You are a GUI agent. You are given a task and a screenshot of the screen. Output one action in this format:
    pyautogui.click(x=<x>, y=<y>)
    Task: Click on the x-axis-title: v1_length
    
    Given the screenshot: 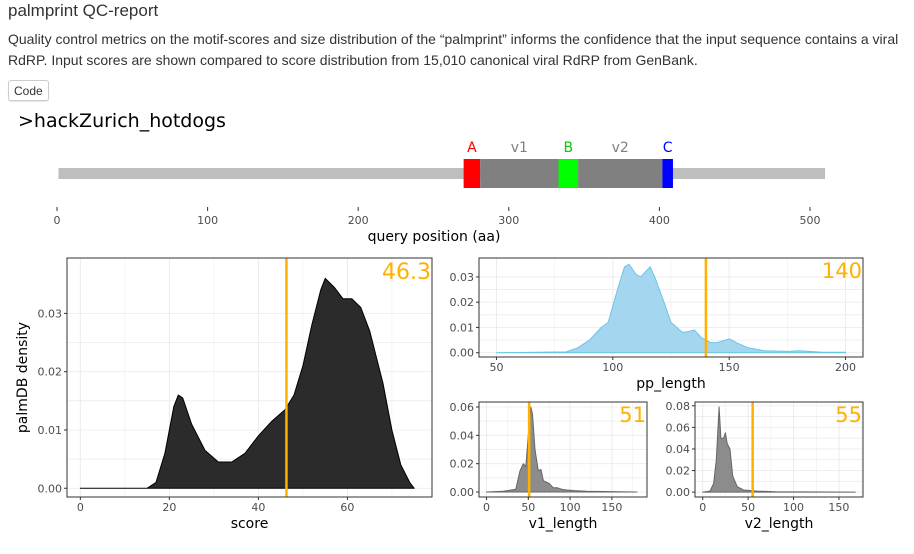 What is the action you would take?
    pyautogui.click(x=563, y=524)
    